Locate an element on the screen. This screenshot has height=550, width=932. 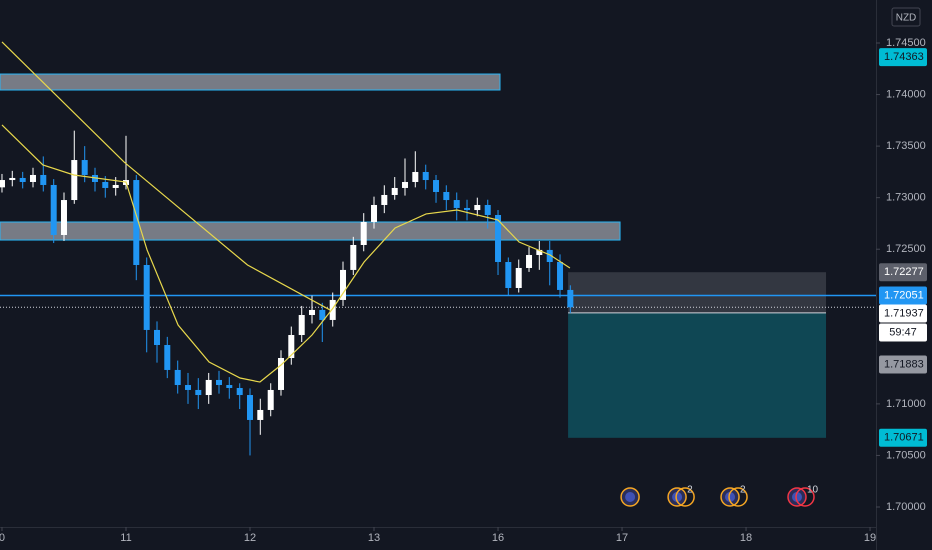
y-tick-label: 1.73500 is located at coordinates (906, 146).